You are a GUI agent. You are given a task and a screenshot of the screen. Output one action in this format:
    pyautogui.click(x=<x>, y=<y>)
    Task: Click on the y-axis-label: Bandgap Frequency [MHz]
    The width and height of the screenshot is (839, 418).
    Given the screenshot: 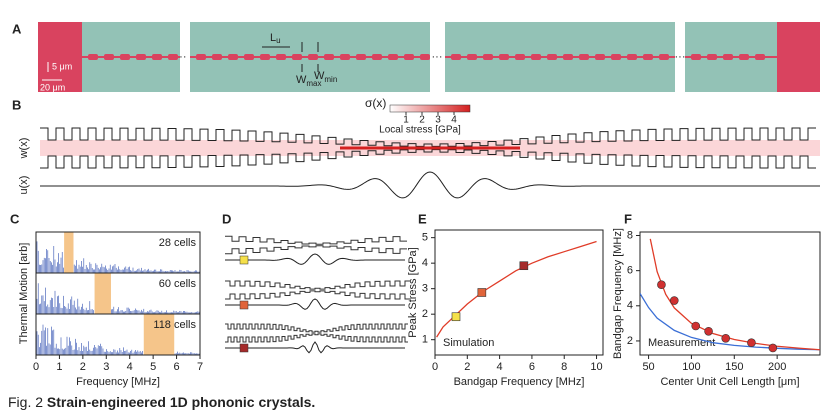 What is the action you would take?
    pyautogui.click(x=618, y=293)
    